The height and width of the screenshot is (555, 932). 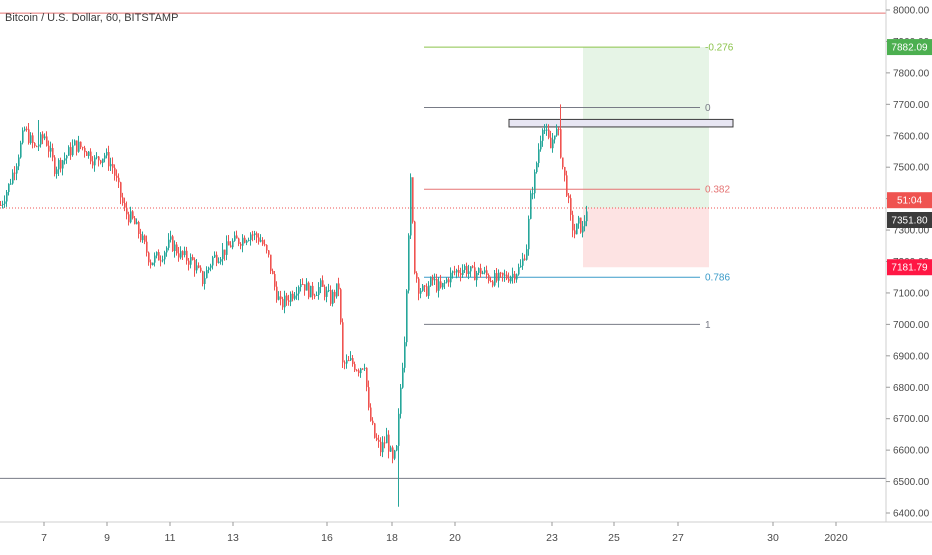 I want to click on x-tick-label: 27, so click(x=678, y=538).